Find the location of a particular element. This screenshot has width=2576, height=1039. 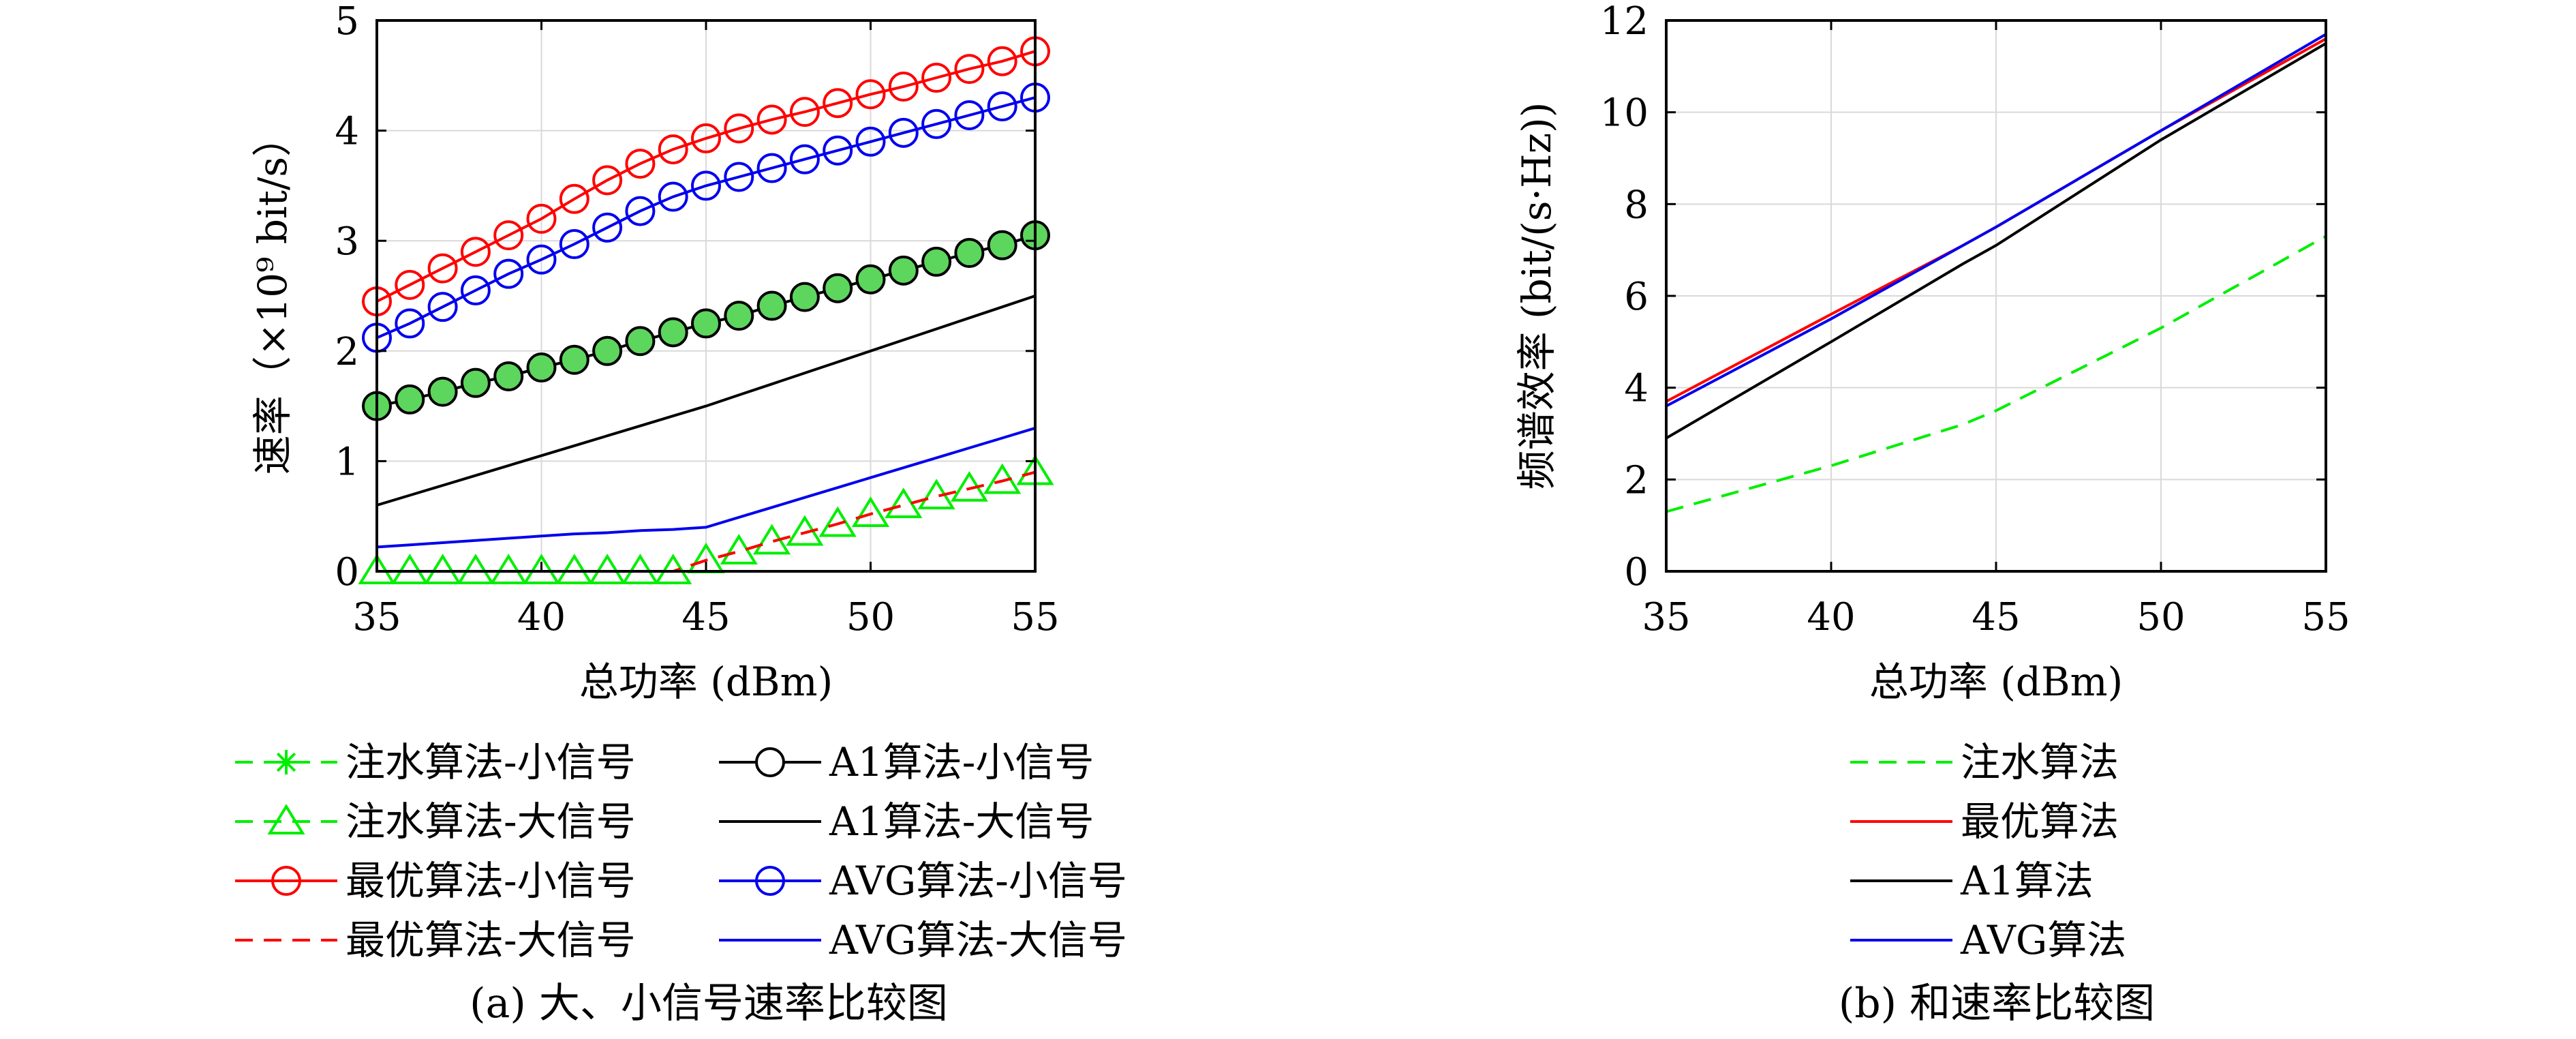

legend-item: 最优算法-小信号 is located at coordinates (435, 881).